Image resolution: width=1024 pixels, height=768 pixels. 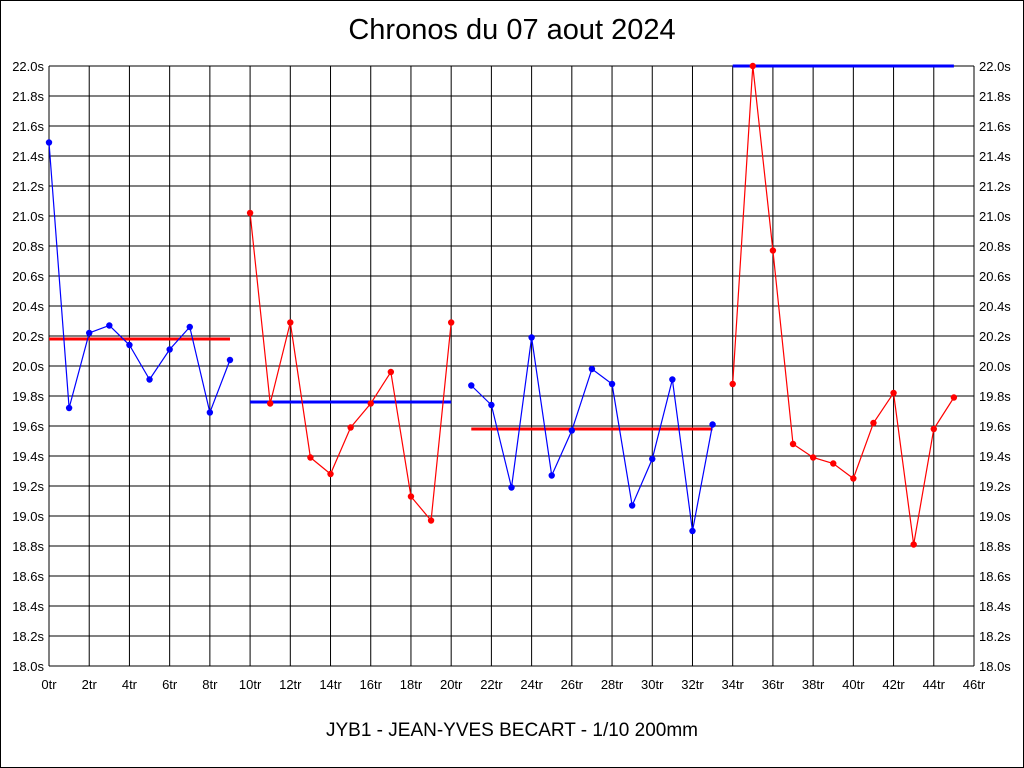 What do you see at coordinates (170, 684) in the screenshot?
I see `x-tick-label: 6tr` at bounding box center [170, 684].